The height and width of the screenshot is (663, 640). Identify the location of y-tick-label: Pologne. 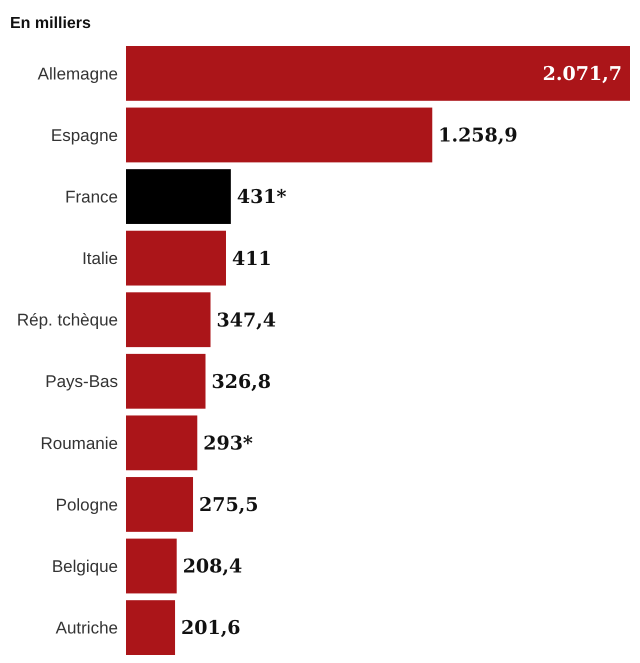
(87, 504).